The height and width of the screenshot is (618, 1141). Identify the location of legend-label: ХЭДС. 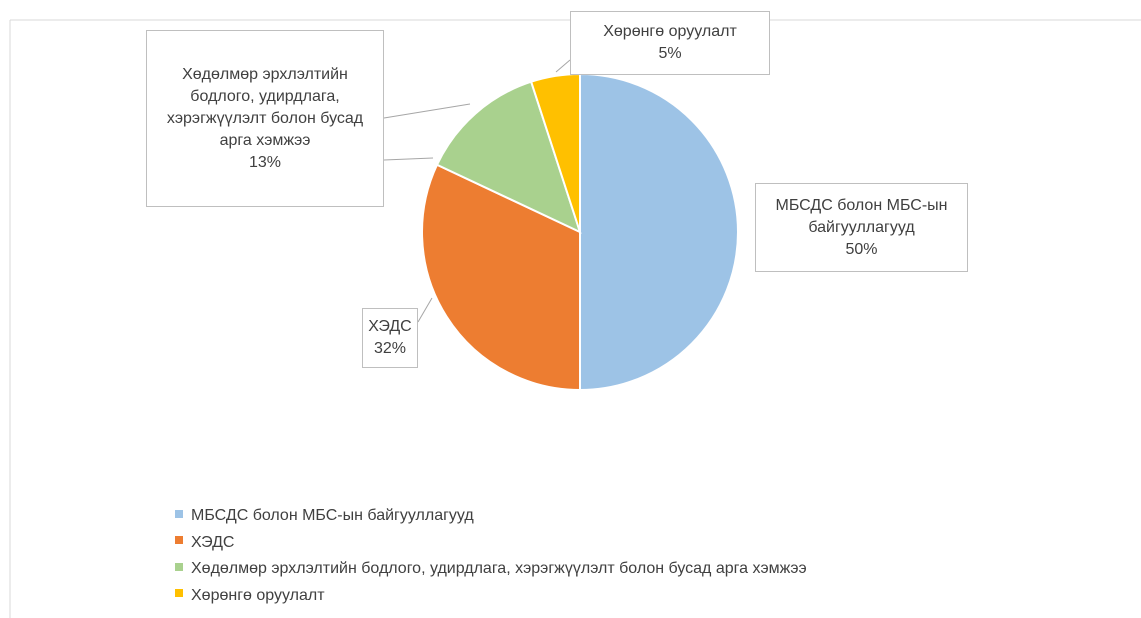
(213, 542).